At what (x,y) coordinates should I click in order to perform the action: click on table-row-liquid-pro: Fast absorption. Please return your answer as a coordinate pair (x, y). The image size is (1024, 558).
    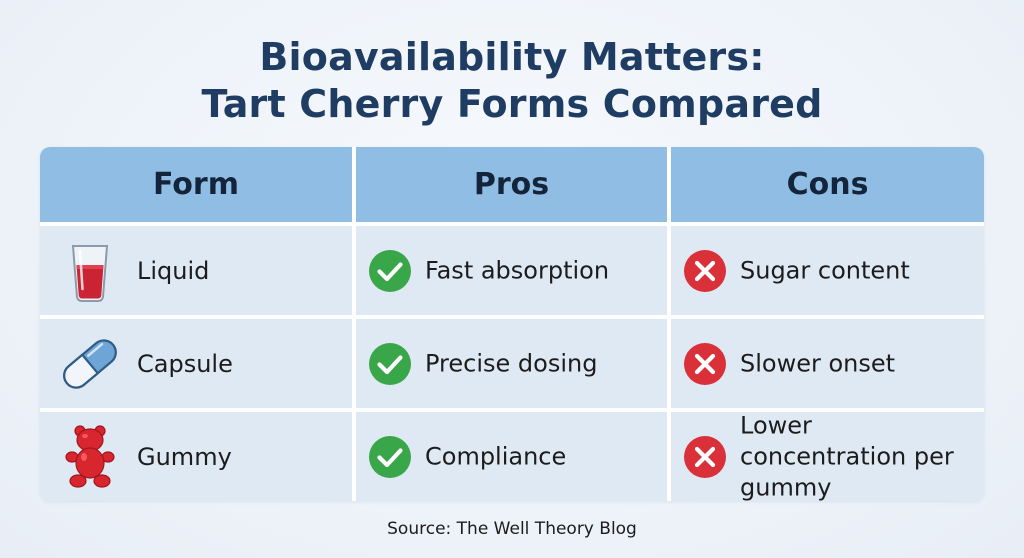
    Looking at the image, I should click on (511, 270).